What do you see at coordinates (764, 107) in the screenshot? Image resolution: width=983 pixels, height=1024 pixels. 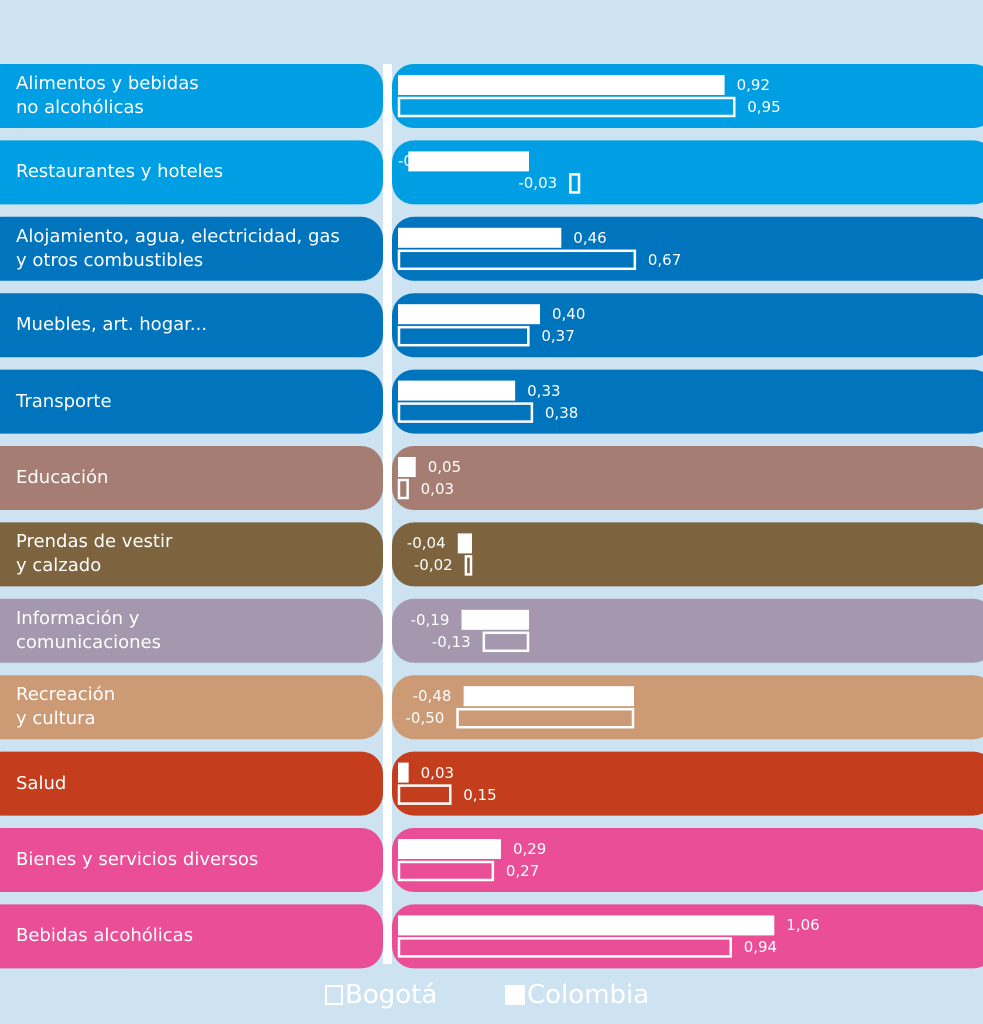 I see `value-label: 0,95` at bounding box center [764, 107].